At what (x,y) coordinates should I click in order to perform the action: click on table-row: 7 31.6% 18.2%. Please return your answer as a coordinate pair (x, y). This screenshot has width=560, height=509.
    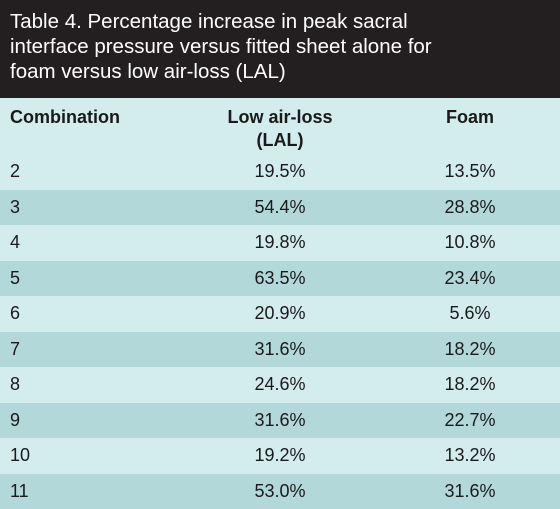
    Looking at the image, I should click on (280, 349).